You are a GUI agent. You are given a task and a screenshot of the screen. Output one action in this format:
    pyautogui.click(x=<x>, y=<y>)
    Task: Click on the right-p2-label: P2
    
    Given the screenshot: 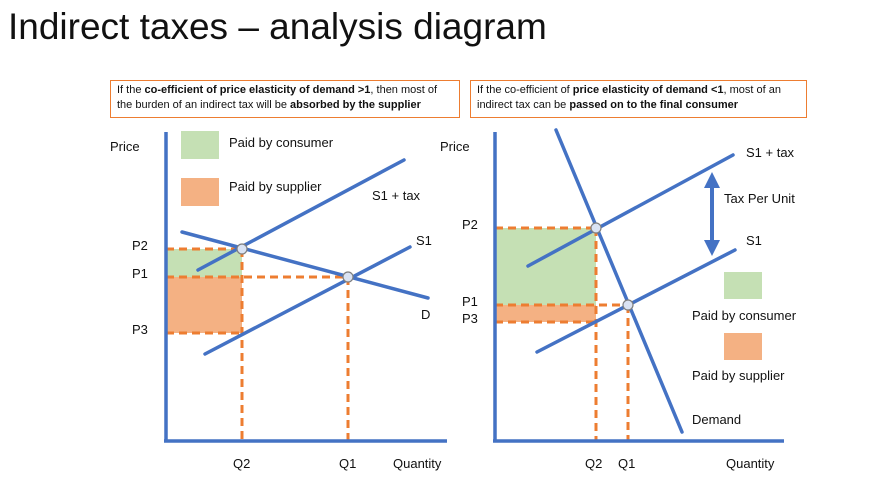 What is the action you would take?
    pyautogui.click(x=470, y=224)
    